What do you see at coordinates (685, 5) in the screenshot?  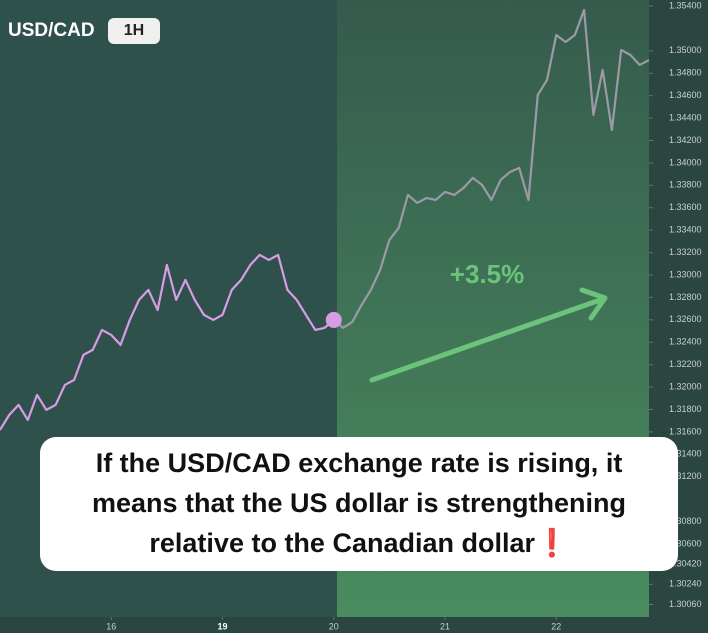 I see `y-tick-label: 1.35400` at bounding box center [685, 5].